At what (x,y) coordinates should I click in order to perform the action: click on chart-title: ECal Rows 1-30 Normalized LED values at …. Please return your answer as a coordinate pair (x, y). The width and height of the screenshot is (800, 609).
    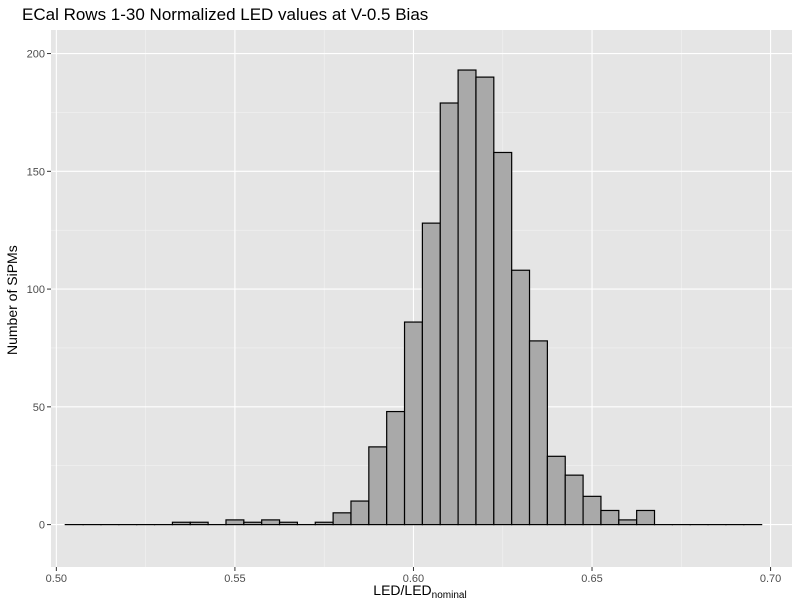
    Looking at the image, I should click on (225, 14).